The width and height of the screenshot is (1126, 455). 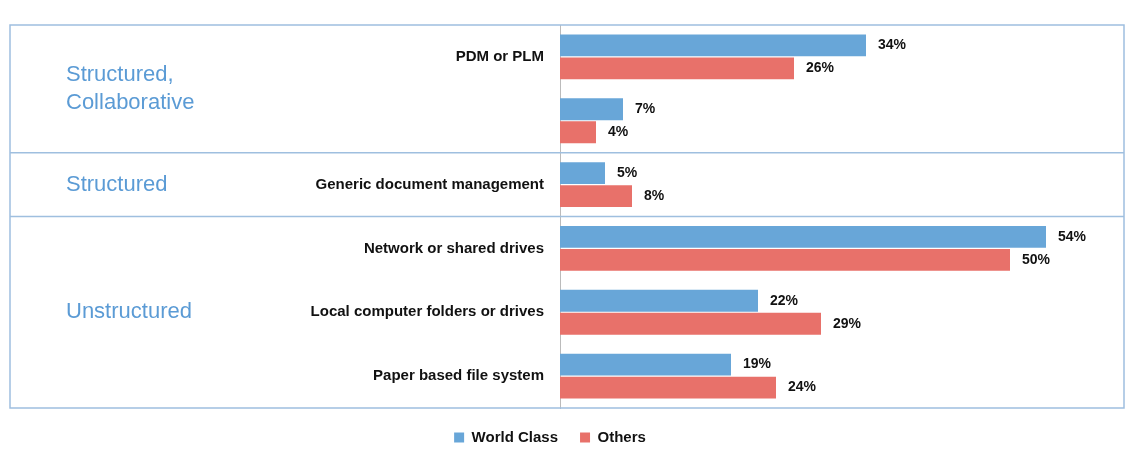 What do you see at coordinates (458, 375) in the screenshot?
I see `y-tick-label: Paper based file system` at bounding box center [458, 375].